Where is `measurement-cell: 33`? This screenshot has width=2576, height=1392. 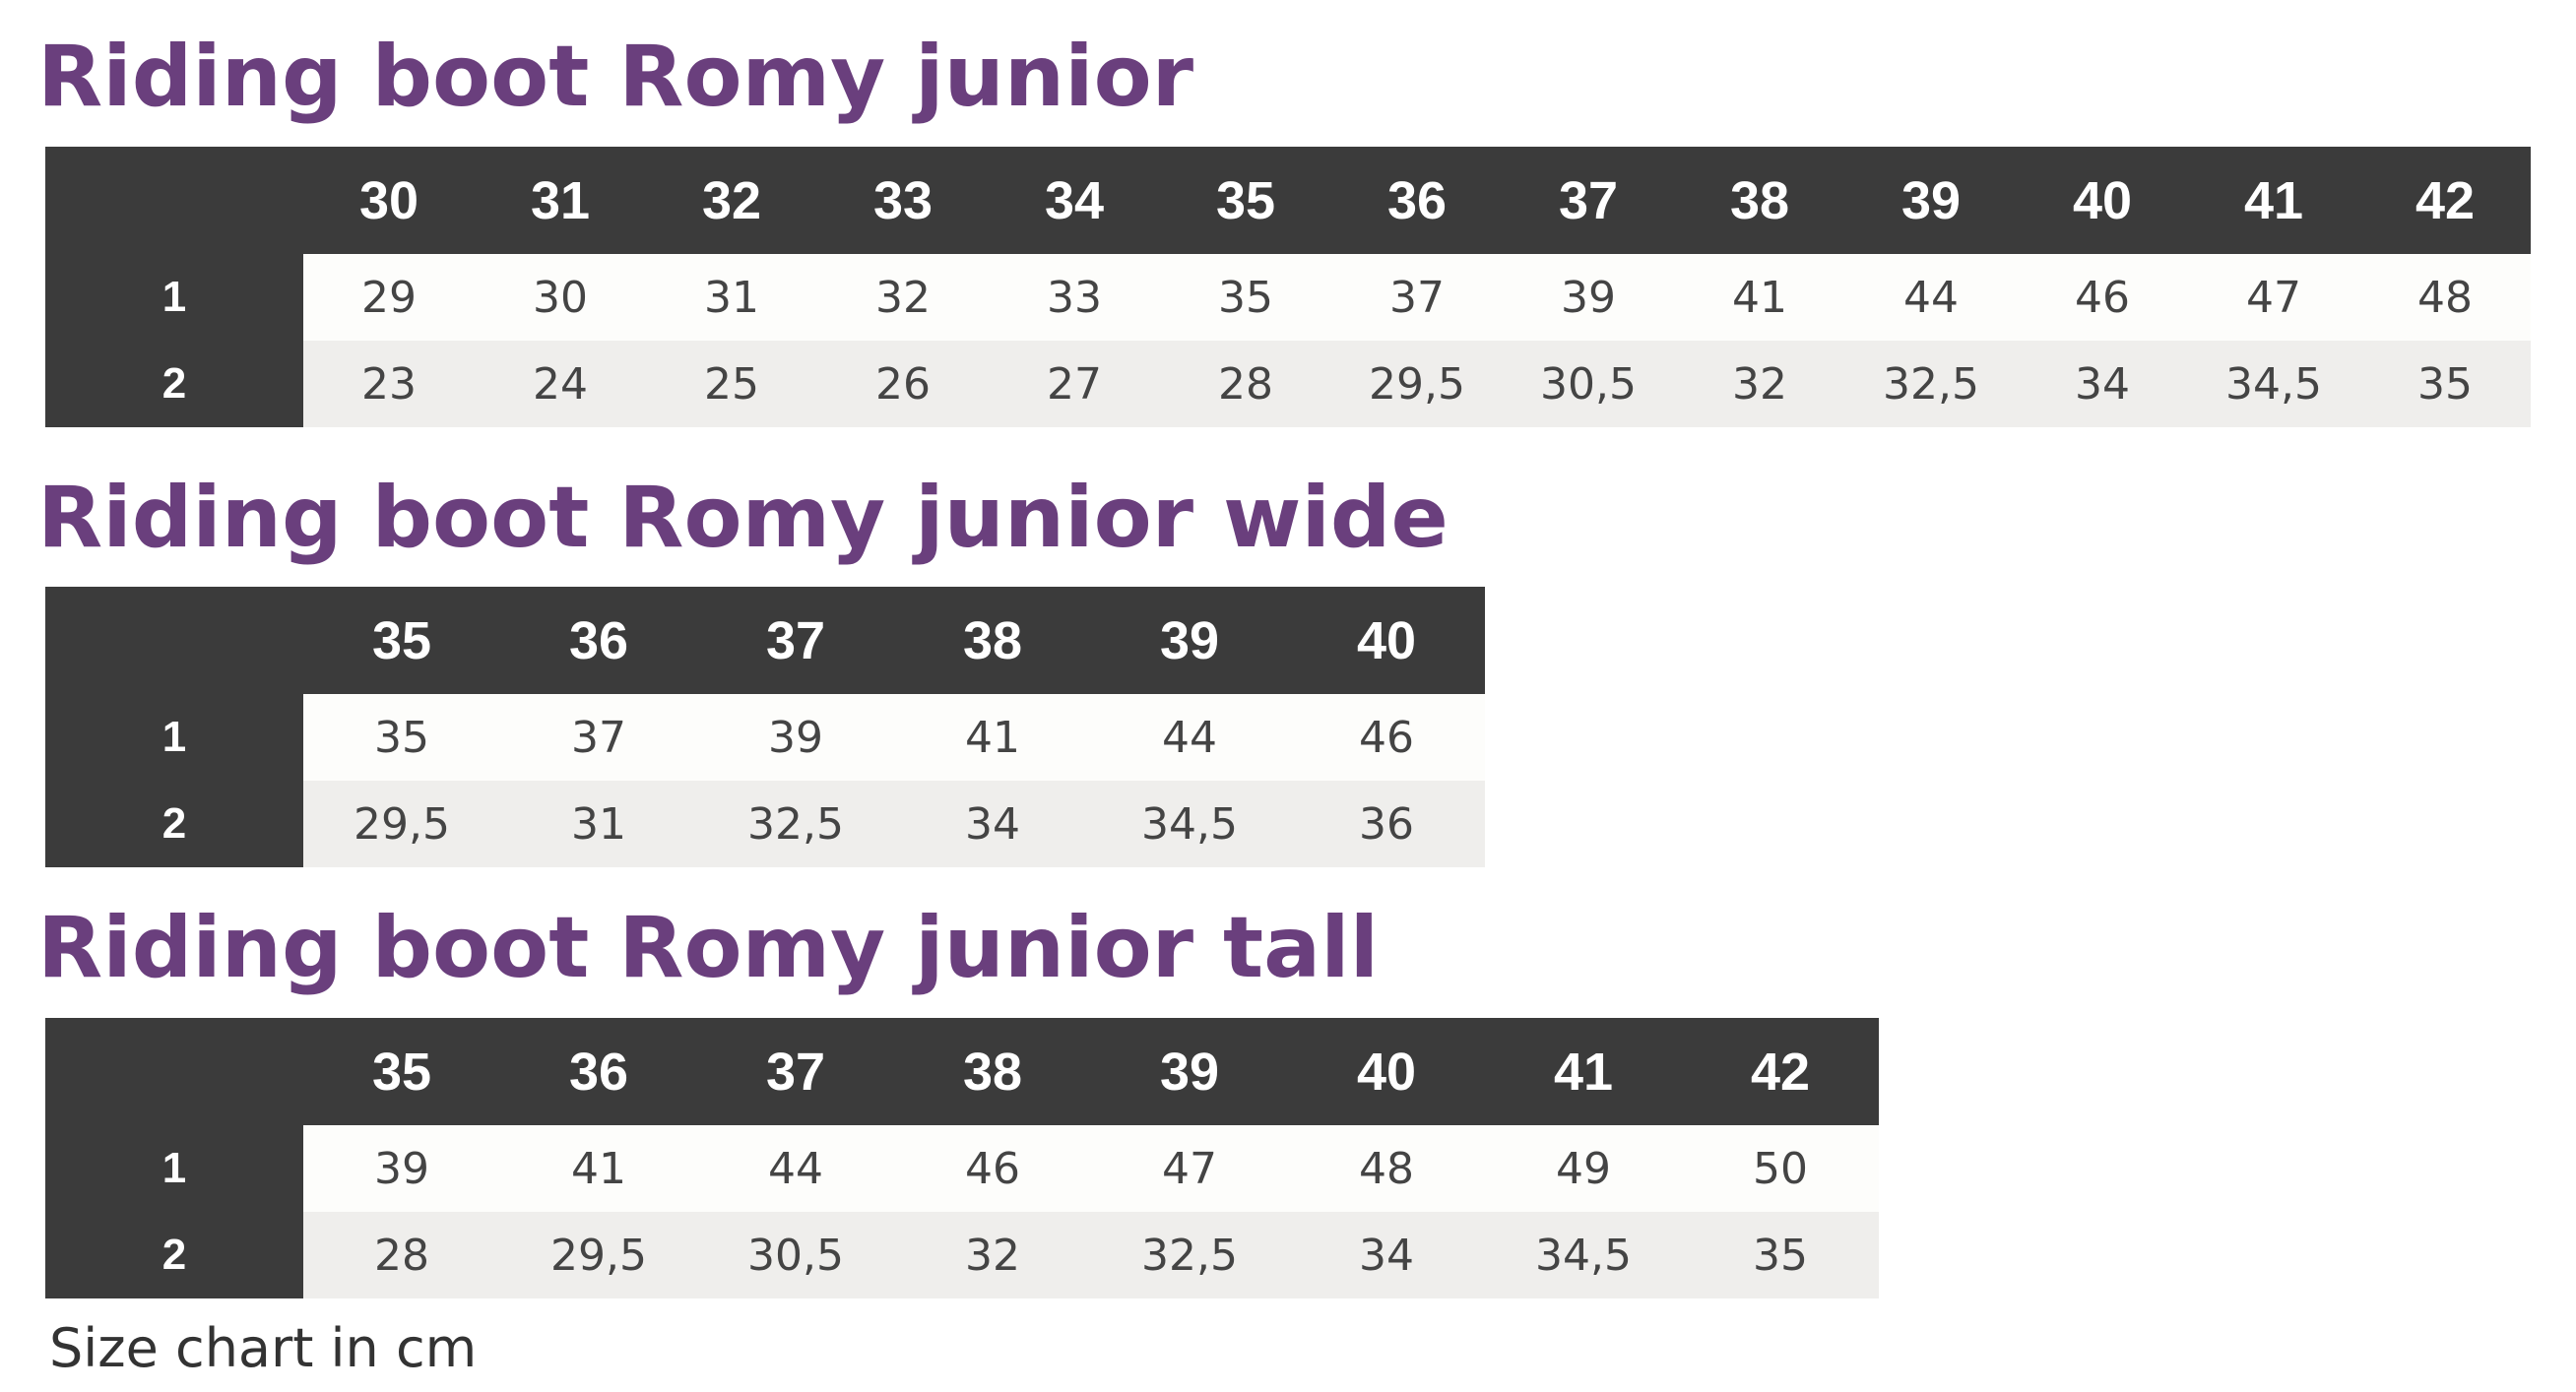
measurement-cell: 33 is located at coordinates (1074, 297).